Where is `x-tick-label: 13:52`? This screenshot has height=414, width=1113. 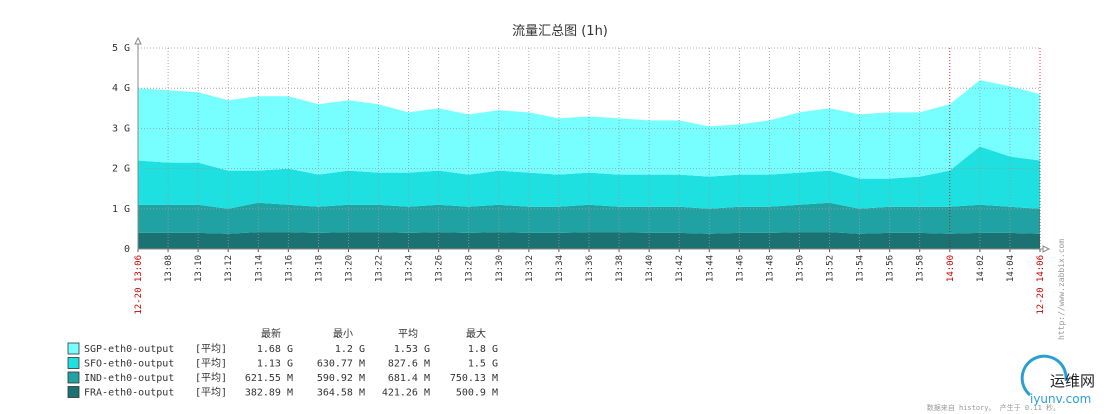
x-tick-label: 13:52 is located at coordinates (831, 268).